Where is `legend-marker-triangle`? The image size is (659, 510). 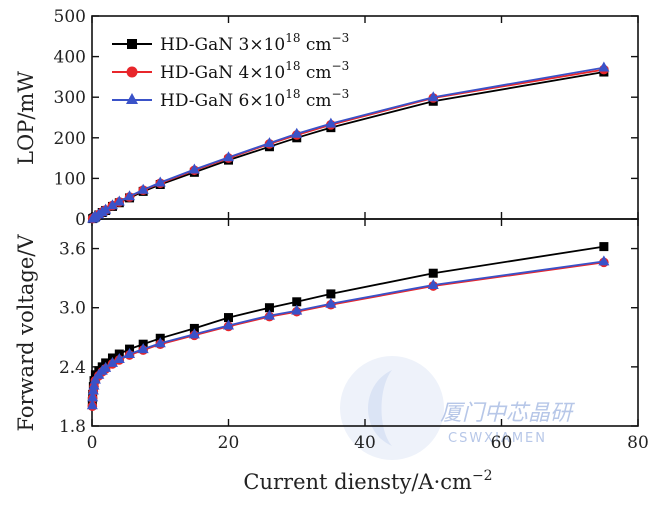
legend-marker-triangle is located at coordinates (132, 98).